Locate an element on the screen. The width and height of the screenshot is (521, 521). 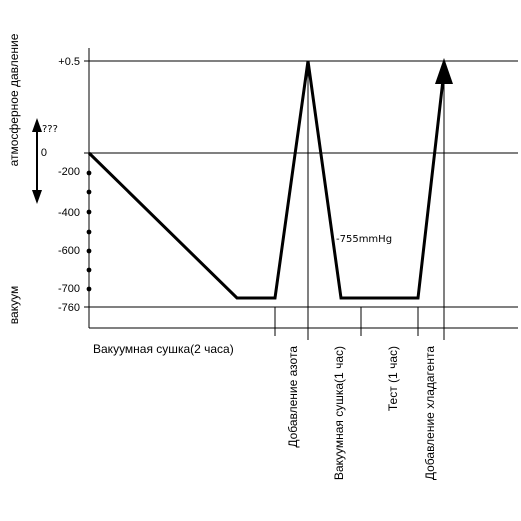
phase-label-refrigerant-add: Добавление хладагента is located at coordinates (430, 413).